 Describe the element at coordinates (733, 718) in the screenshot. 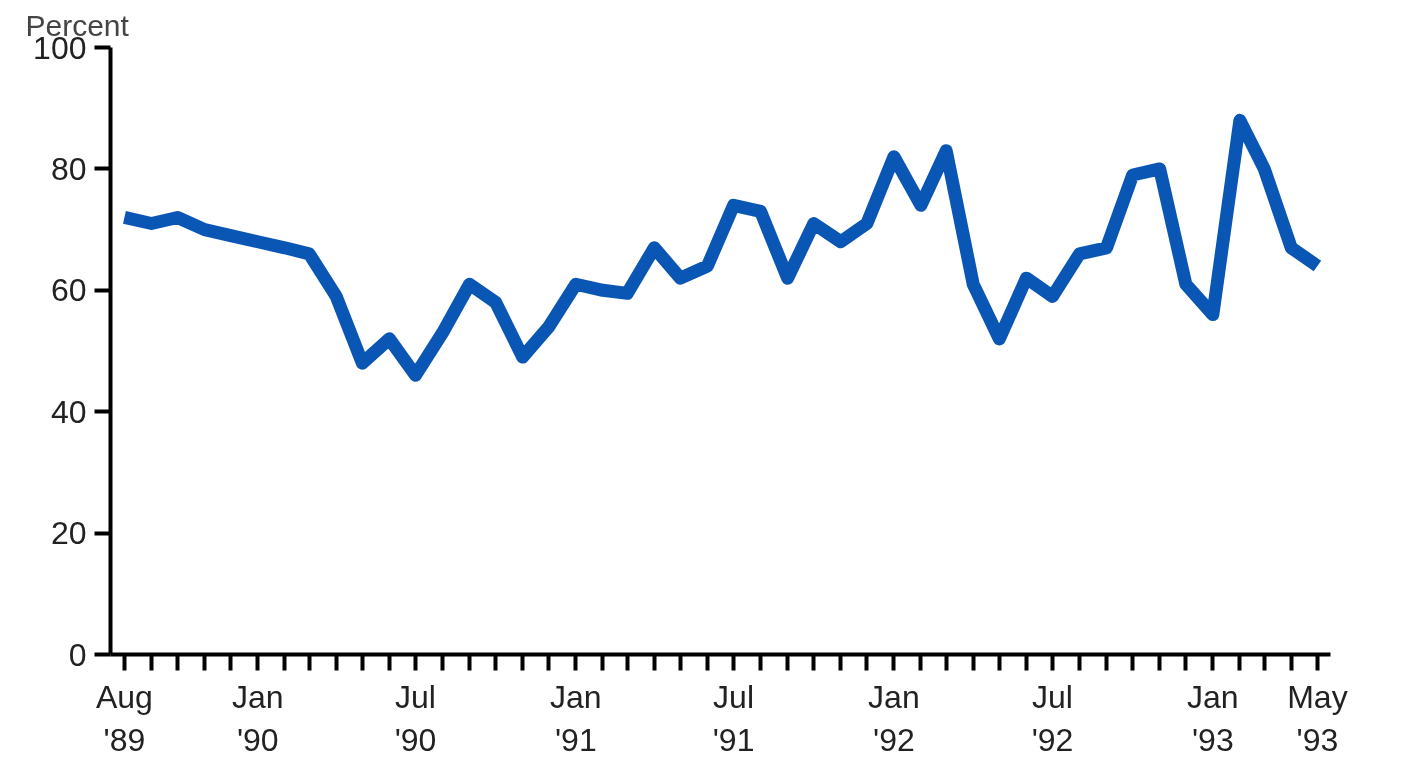

I see `x-tick-label: Jul '91` at that location.